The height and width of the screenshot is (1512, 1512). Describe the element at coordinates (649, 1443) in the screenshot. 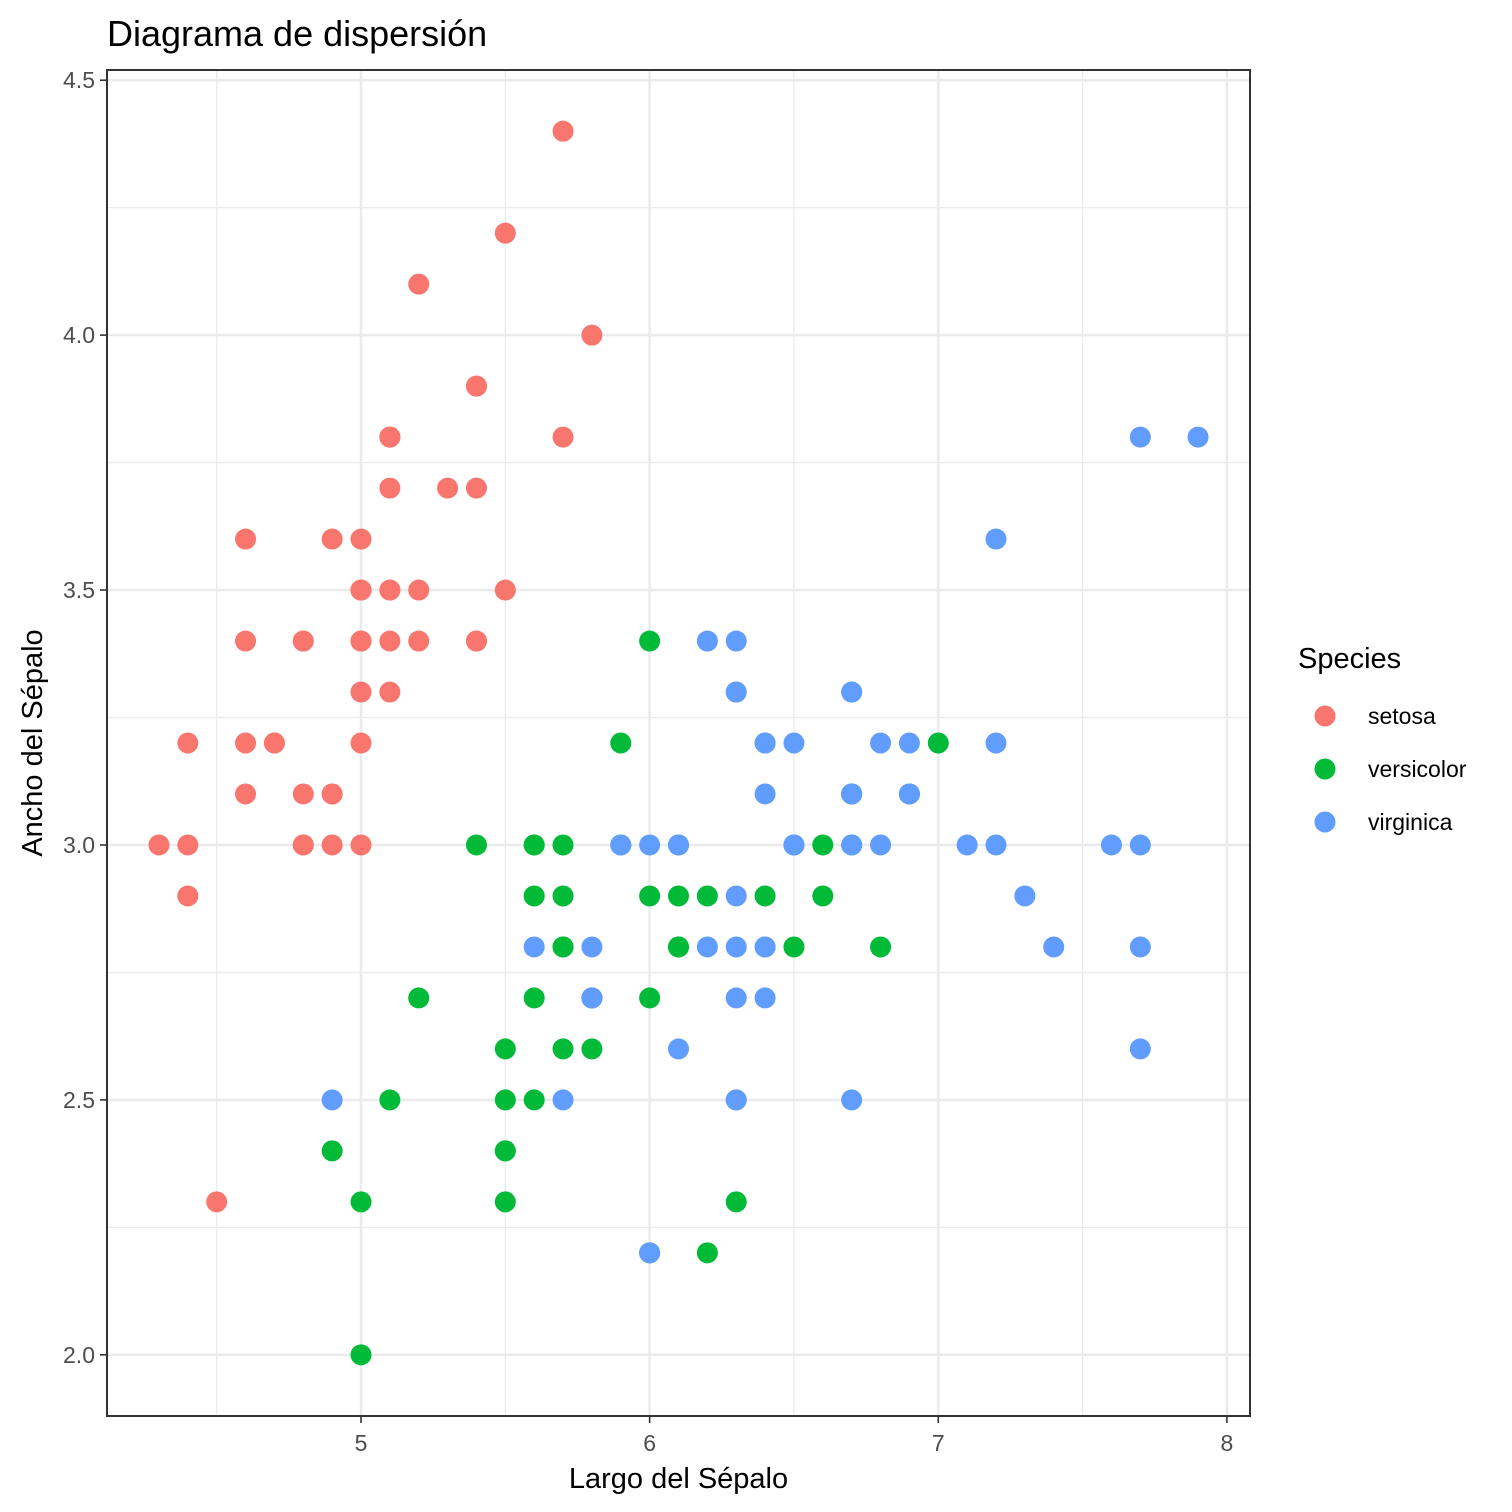

I see `x-tick-label: 6` at that location.